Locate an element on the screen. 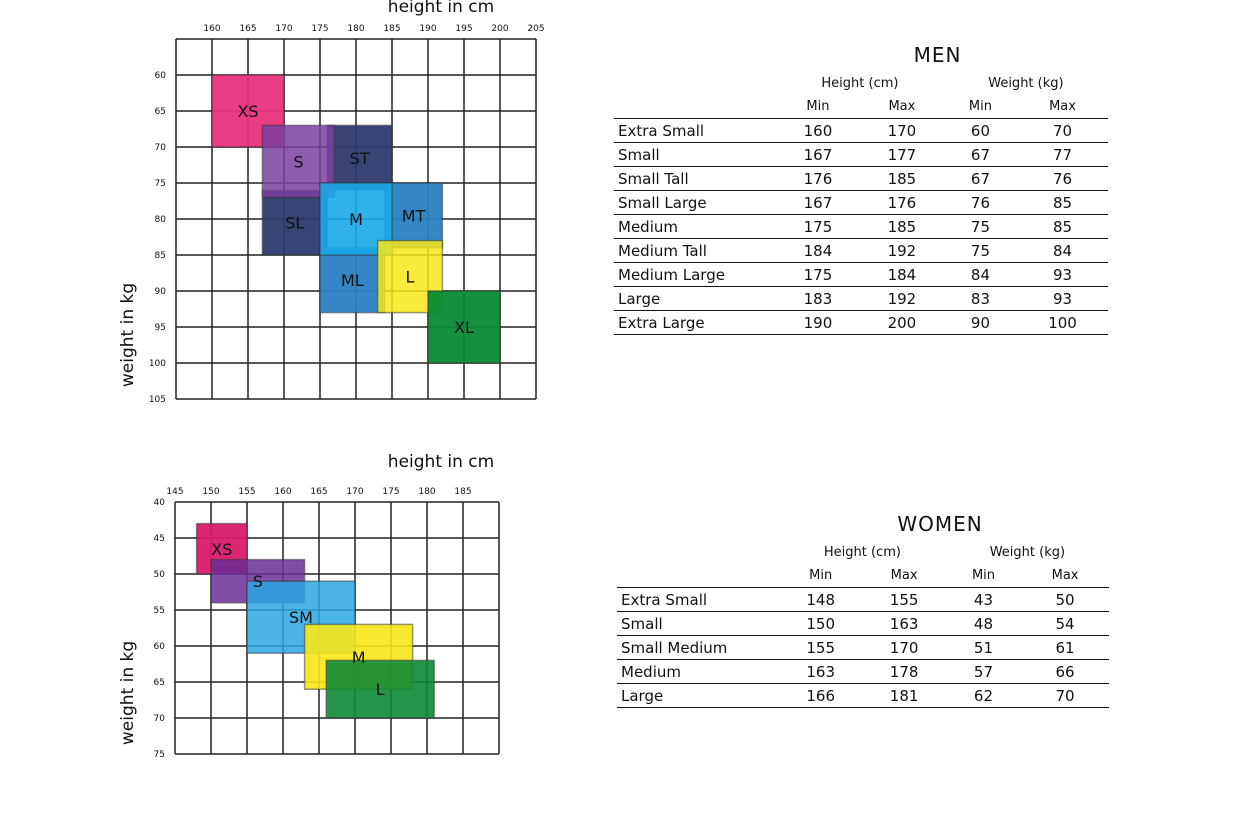  size-value: 50 is located at coordinates (1065, 599).